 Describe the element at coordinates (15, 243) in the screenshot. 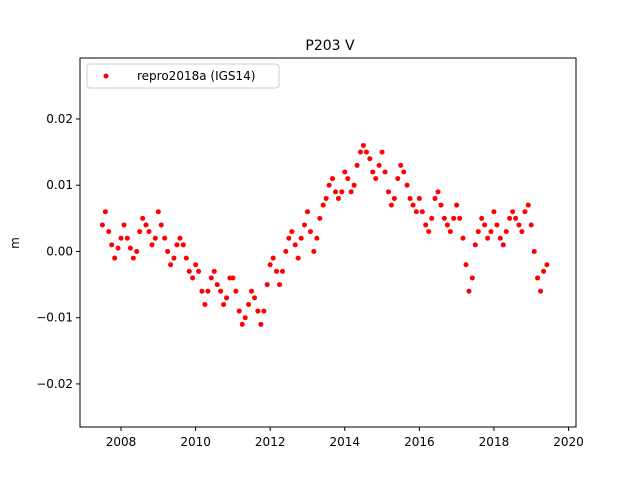

I see `y-axis-label: m` at that location.